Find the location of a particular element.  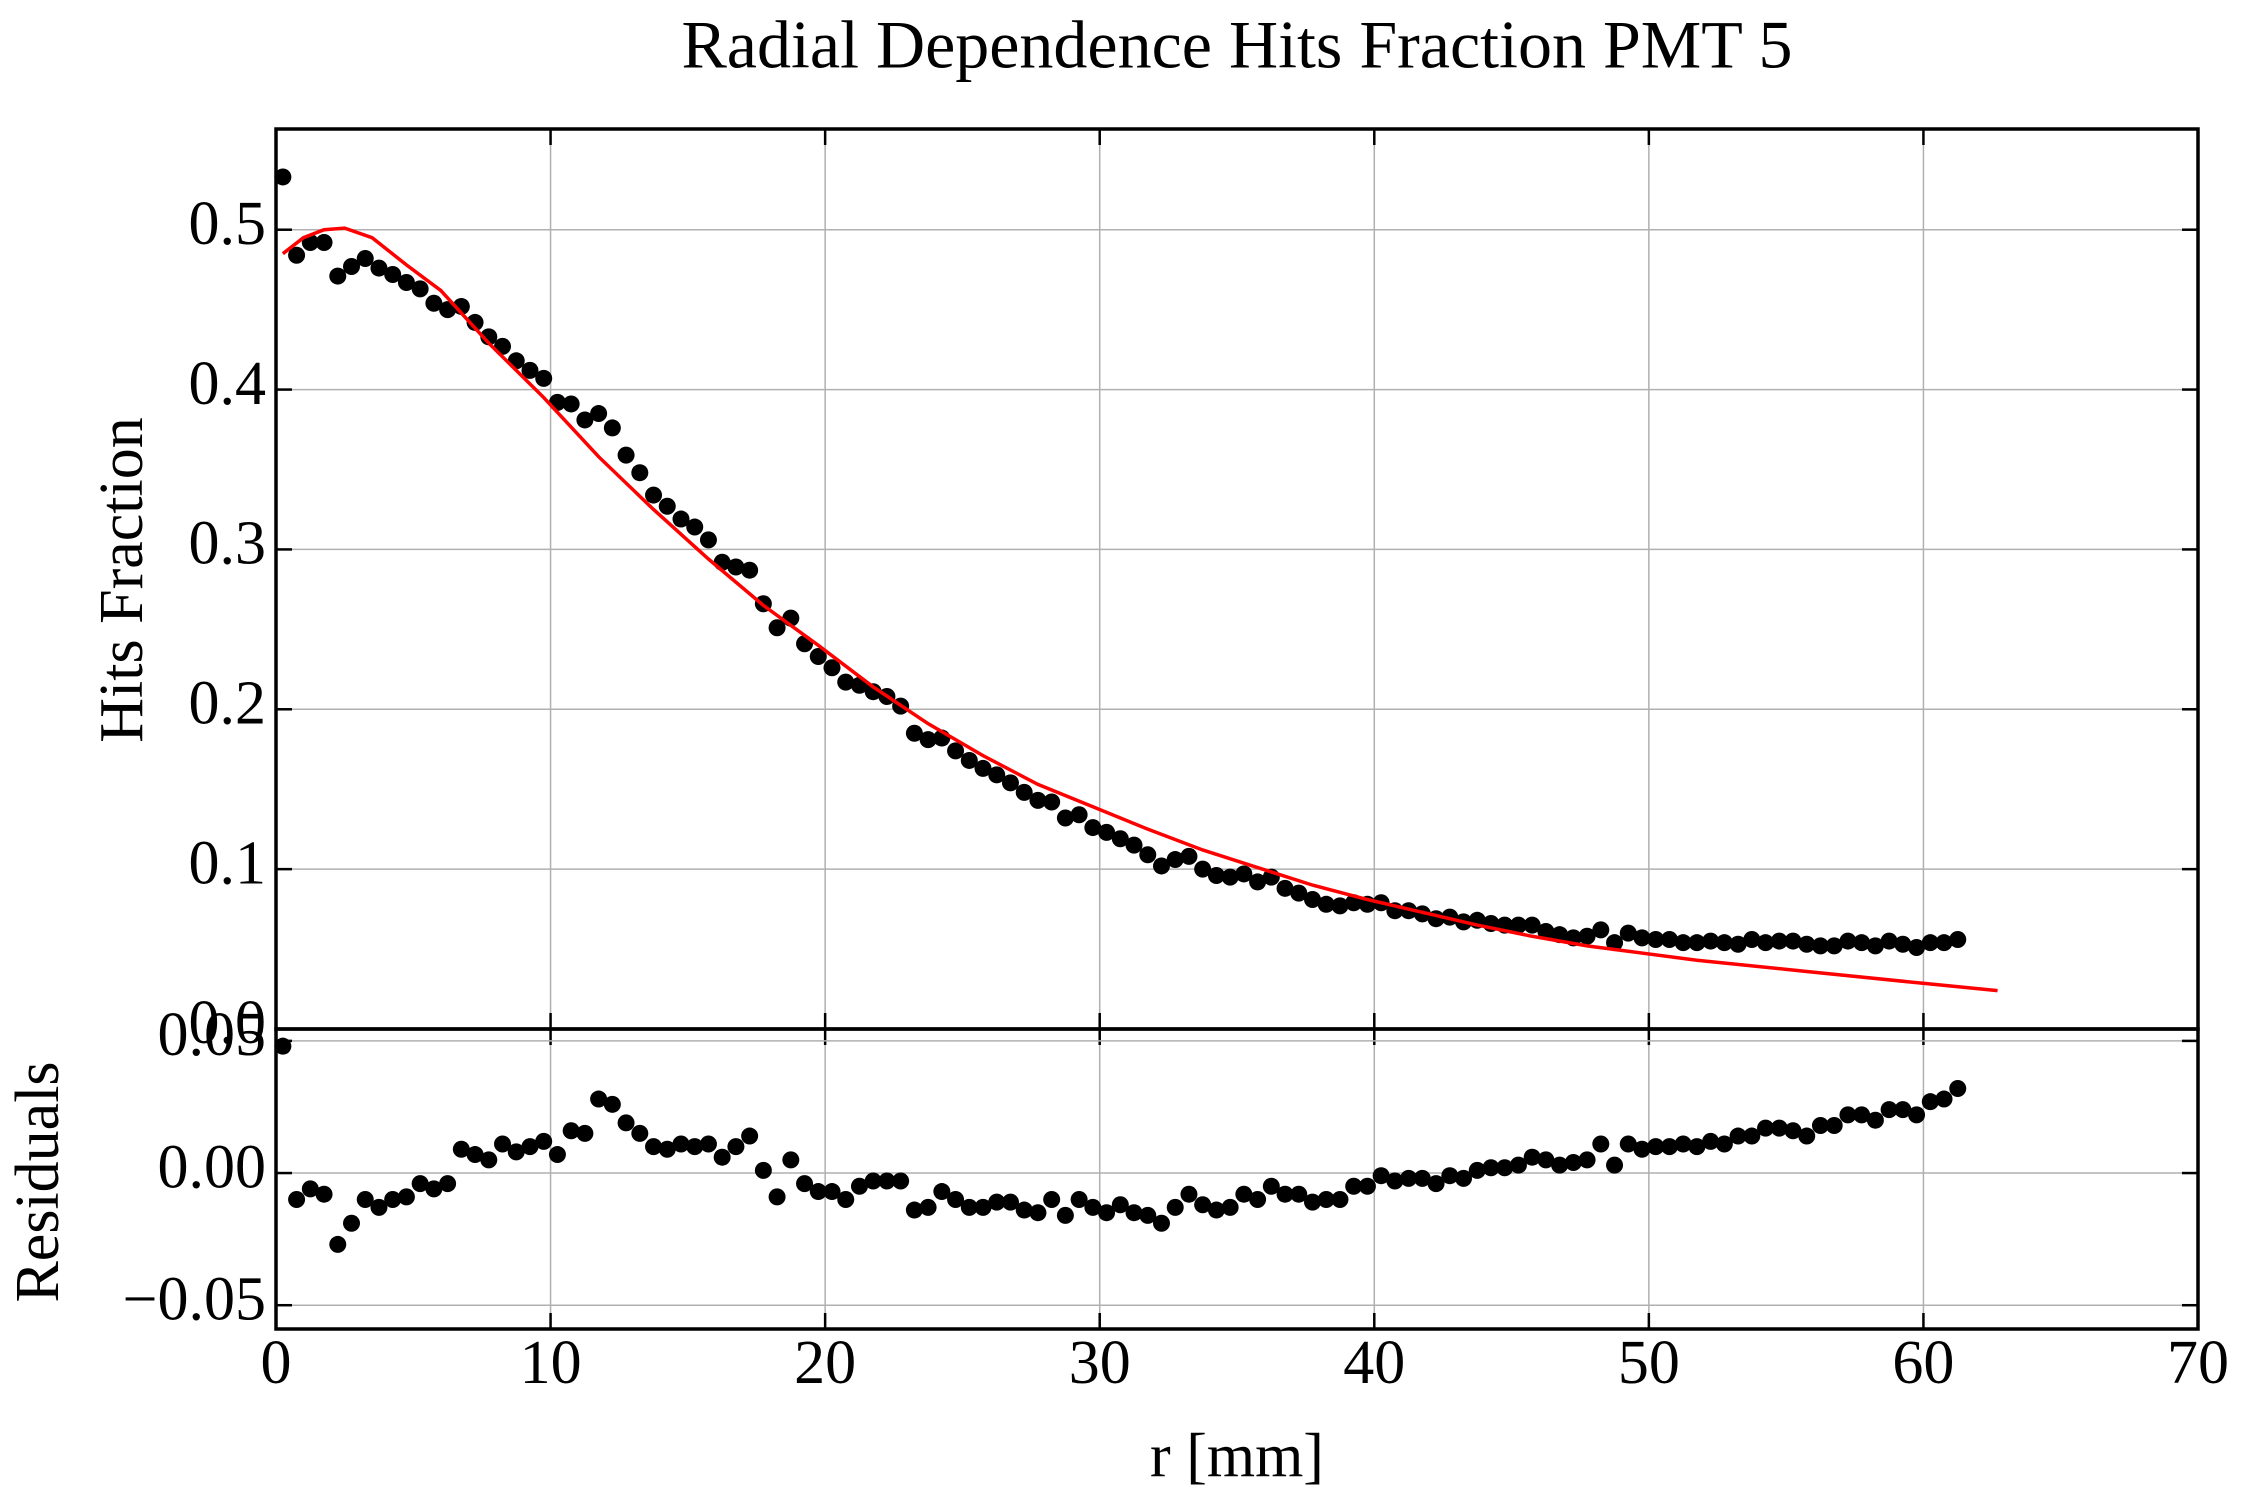

x-tick-label: 30 is located at coordinates (1100, 1363).